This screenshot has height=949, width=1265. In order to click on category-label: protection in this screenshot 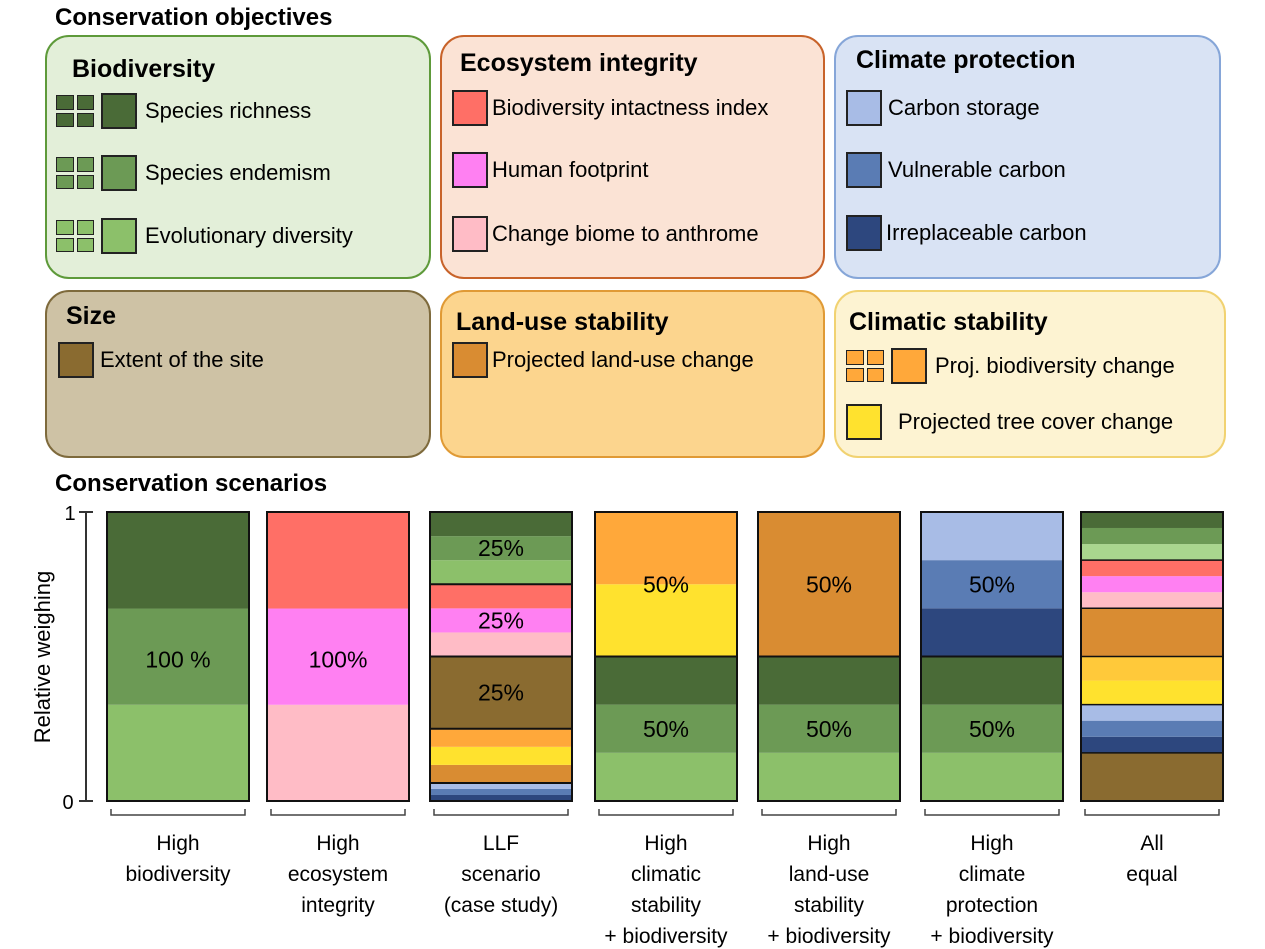, I will do `click(992, 905)`.